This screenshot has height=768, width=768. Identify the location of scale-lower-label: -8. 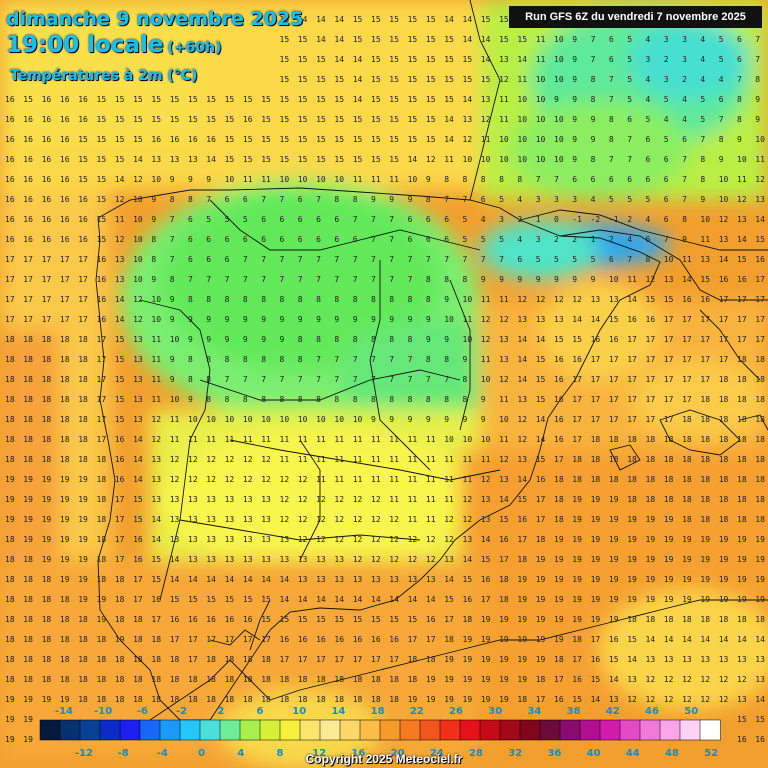
(123, 753).